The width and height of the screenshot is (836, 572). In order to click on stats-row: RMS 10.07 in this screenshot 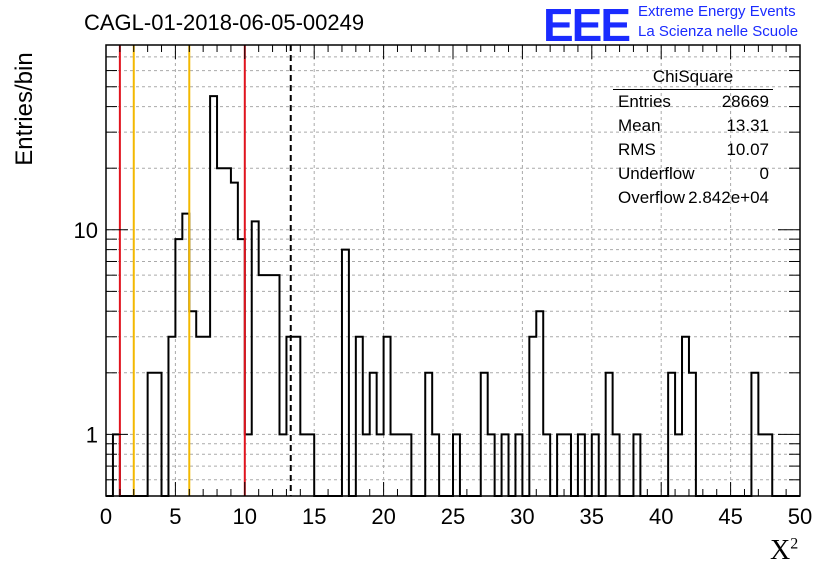, I will do `click(693, 149)`.